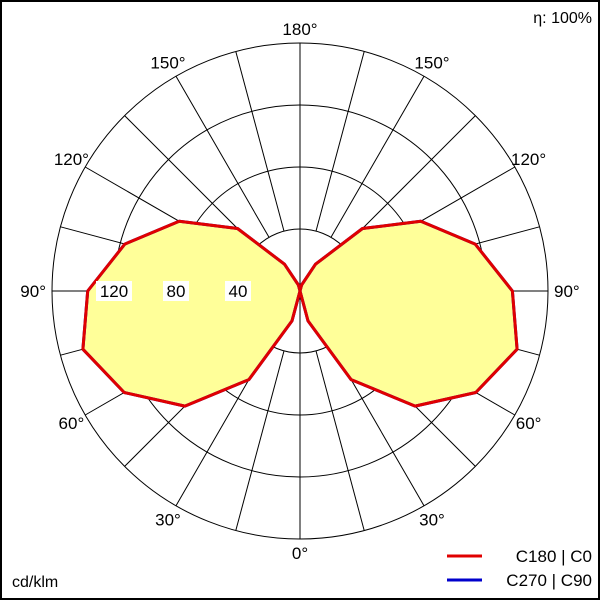 This screenshot has height=605, width=600. Describe the element at coordinates (567, 291) in the screenshot. I see `angle-label-90-right: 90°` at that location.